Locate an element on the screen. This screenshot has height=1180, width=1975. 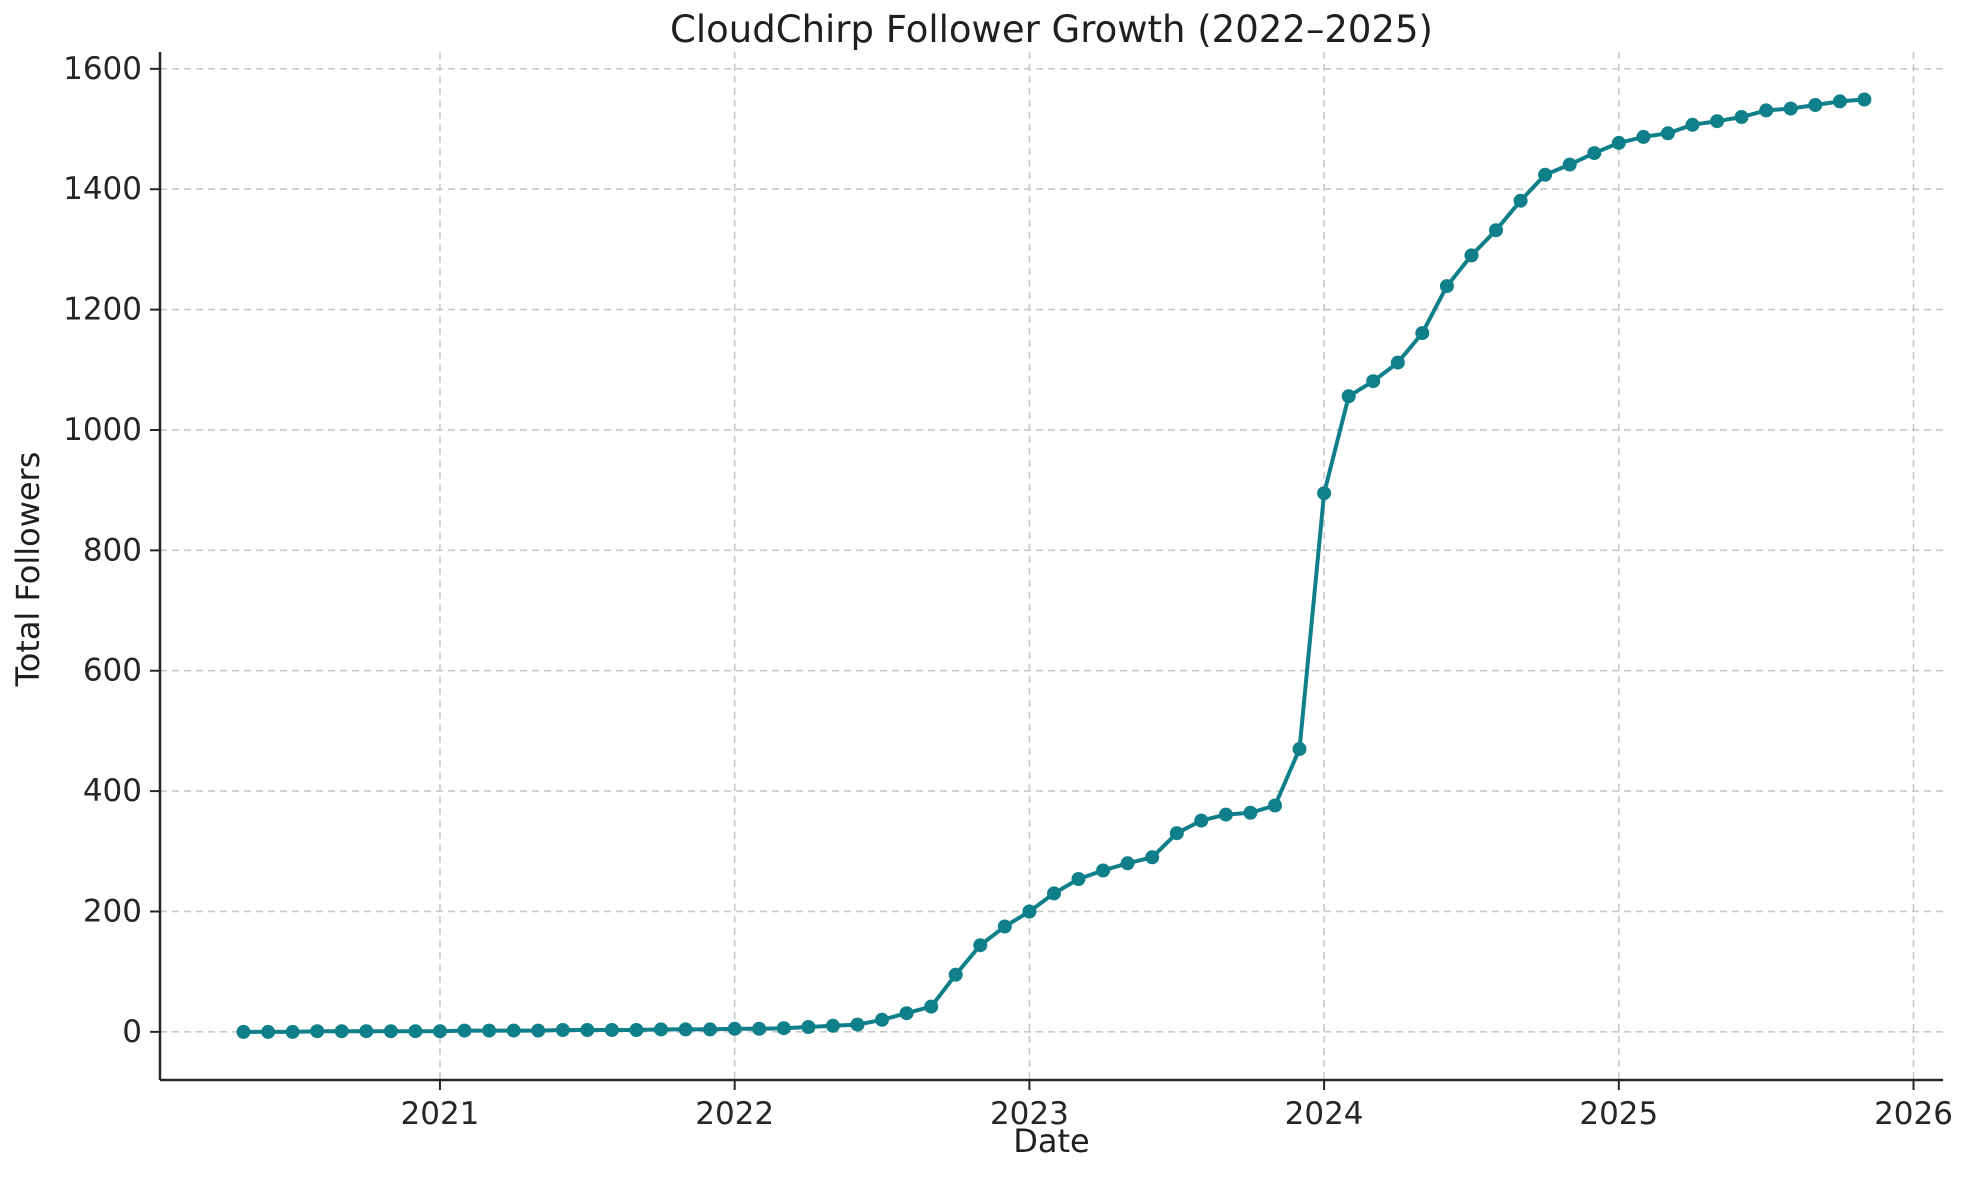
y-tick-label: 200 is located at coordinates (112, 911).